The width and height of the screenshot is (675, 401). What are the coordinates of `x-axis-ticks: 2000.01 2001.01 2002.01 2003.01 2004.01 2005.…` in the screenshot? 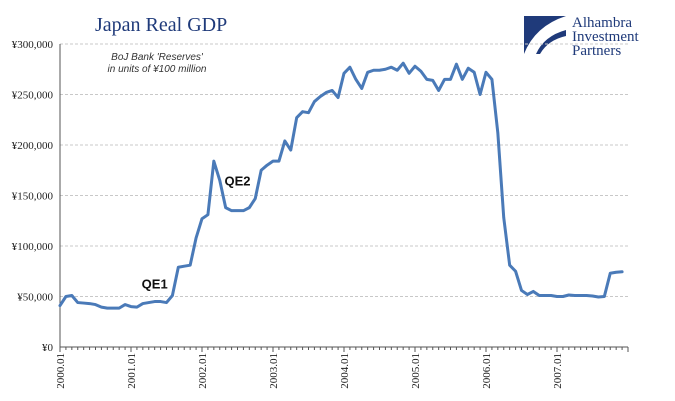 It's located at (309, 371).